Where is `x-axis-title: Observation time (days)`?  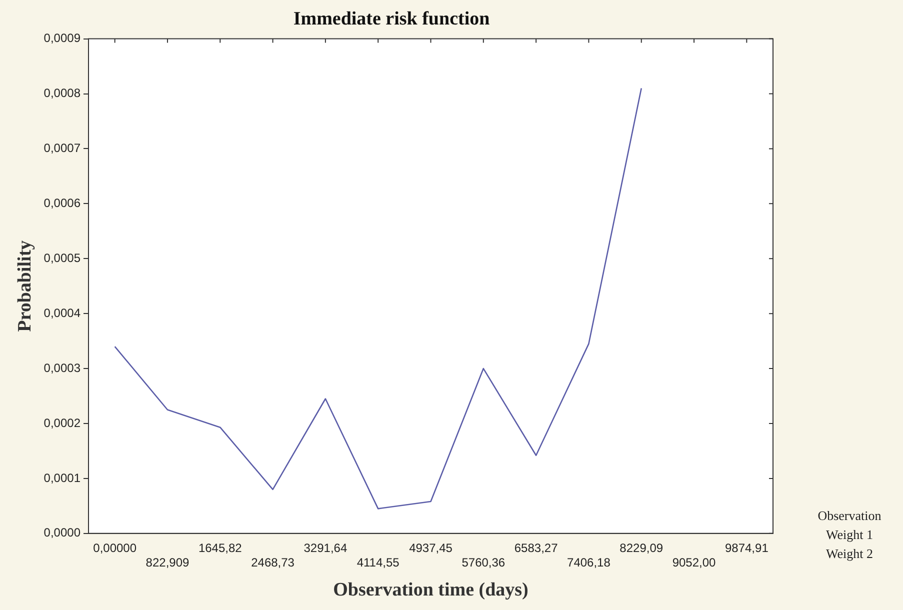
x-axis-title: Observation time (days) is located at coordinates (430, 590).